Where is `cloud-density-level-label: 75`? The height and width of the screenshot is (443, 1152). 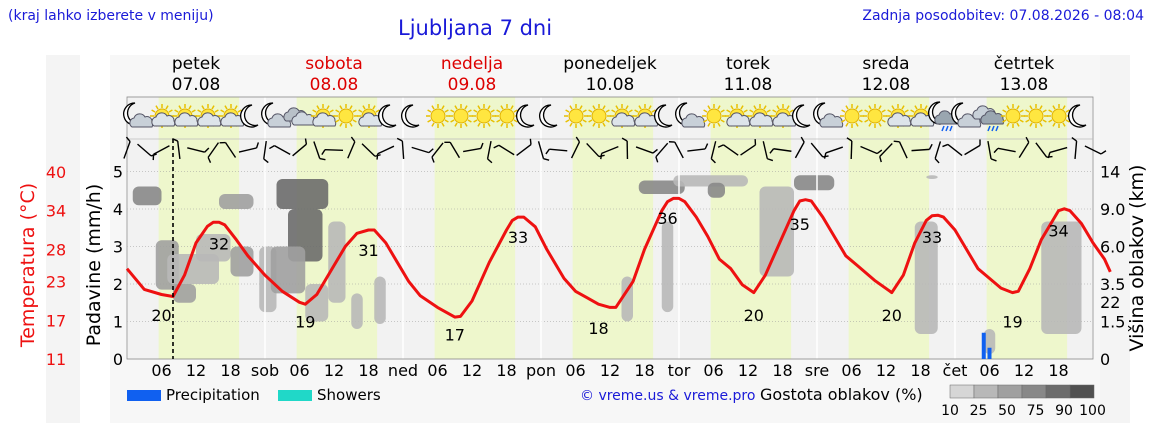 cloud-density-level-label: 75 is located at coordinates (1036, 411).